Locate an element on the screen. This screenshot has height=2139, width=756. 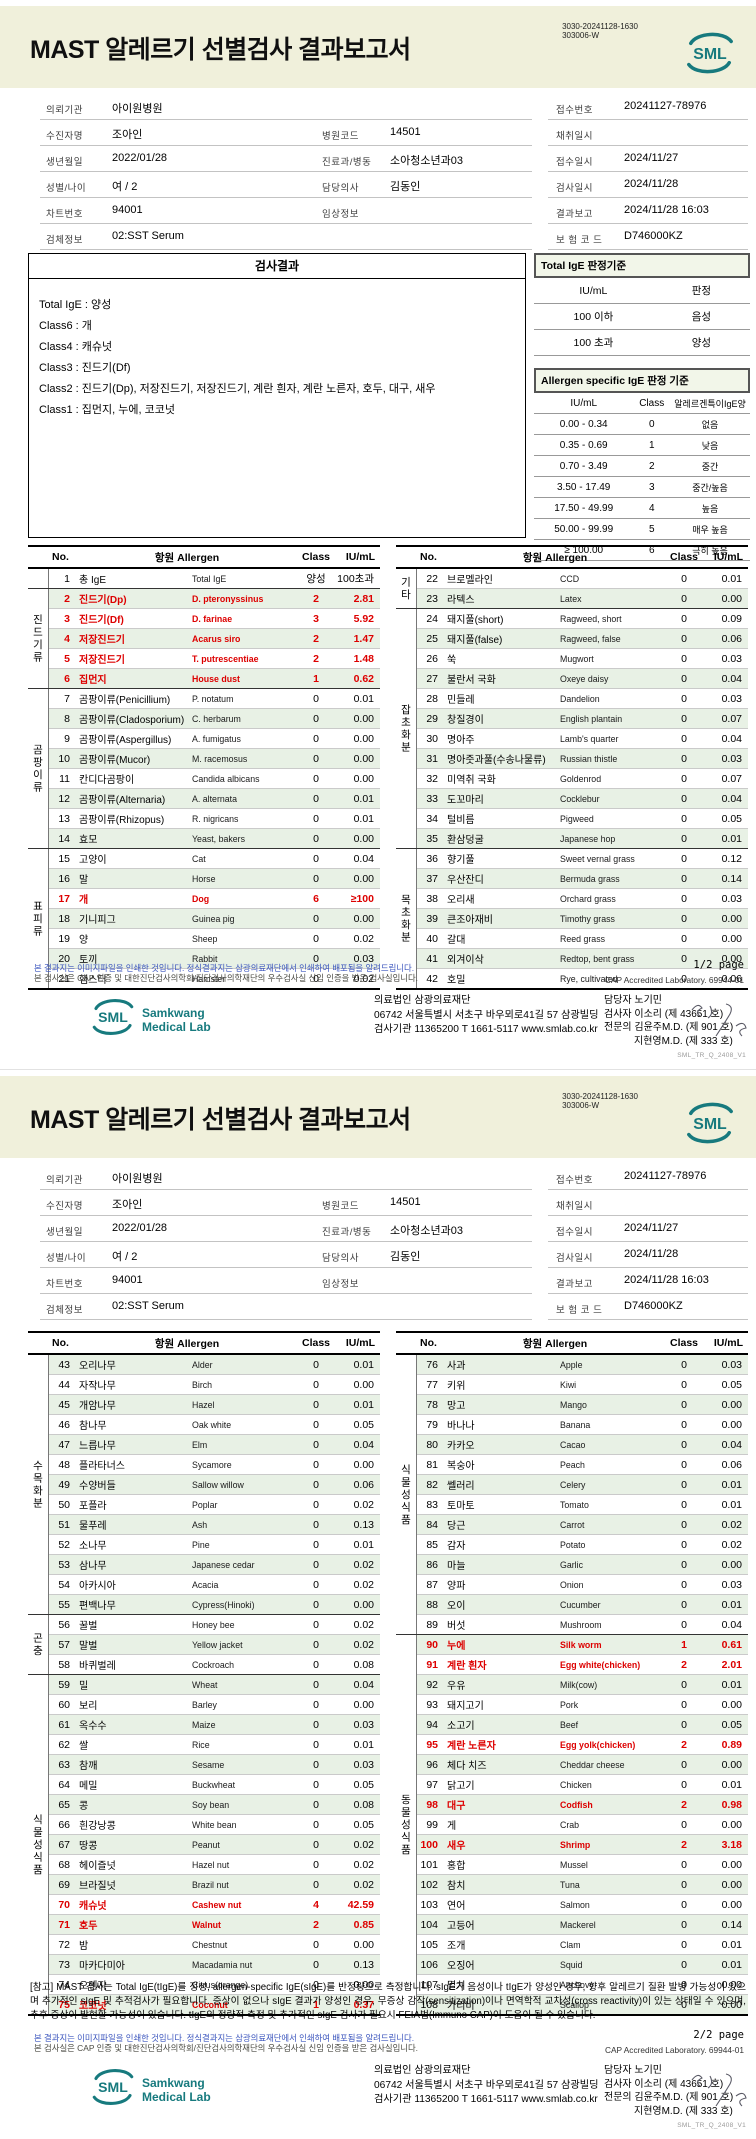
allergen-row: 47 느릅나무 Elm 0 0.04 is located at coordinates (214, 1445).